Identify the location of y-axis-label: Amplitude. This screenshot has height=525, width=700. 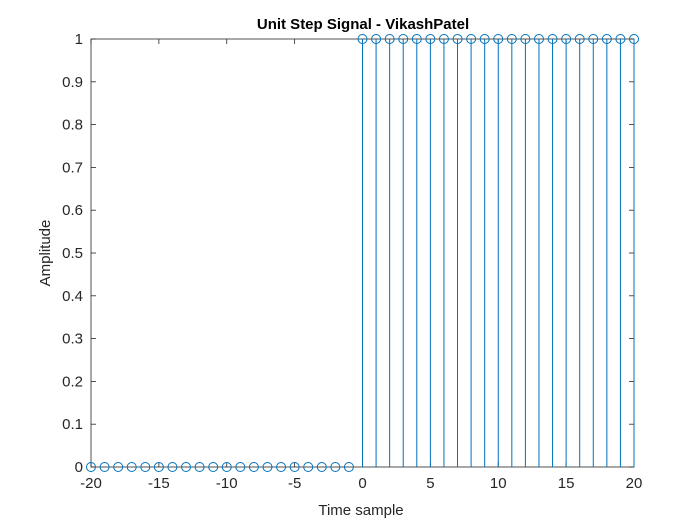
(45, 253).